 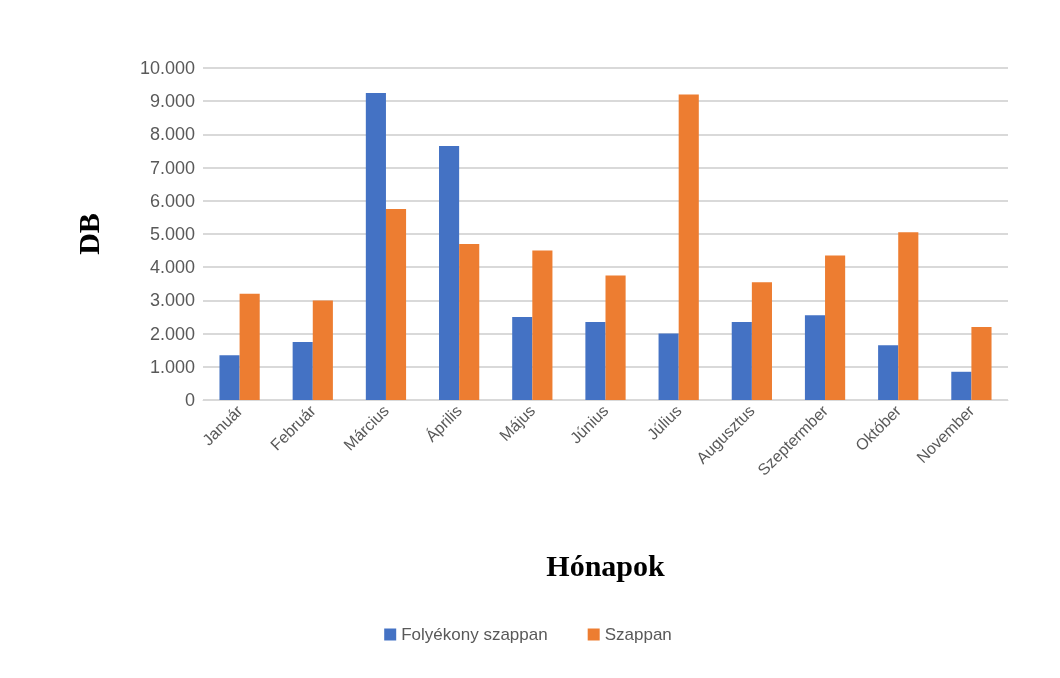 I want to click on y-tick-label: 0, so click(x=189, y=400).